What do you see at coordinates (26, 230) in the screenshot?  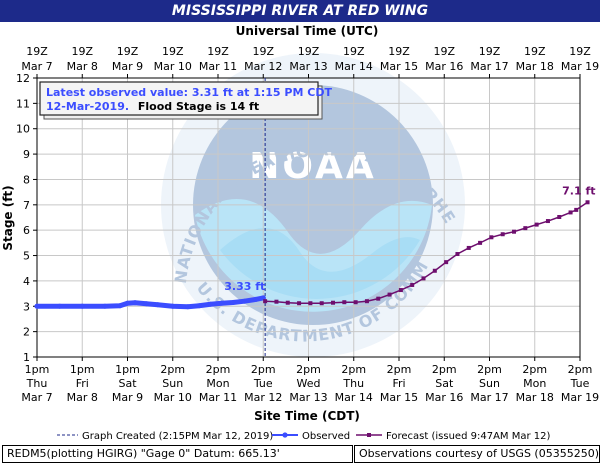 I see `y-tick-label: 6` at bounding box center [26, 230].